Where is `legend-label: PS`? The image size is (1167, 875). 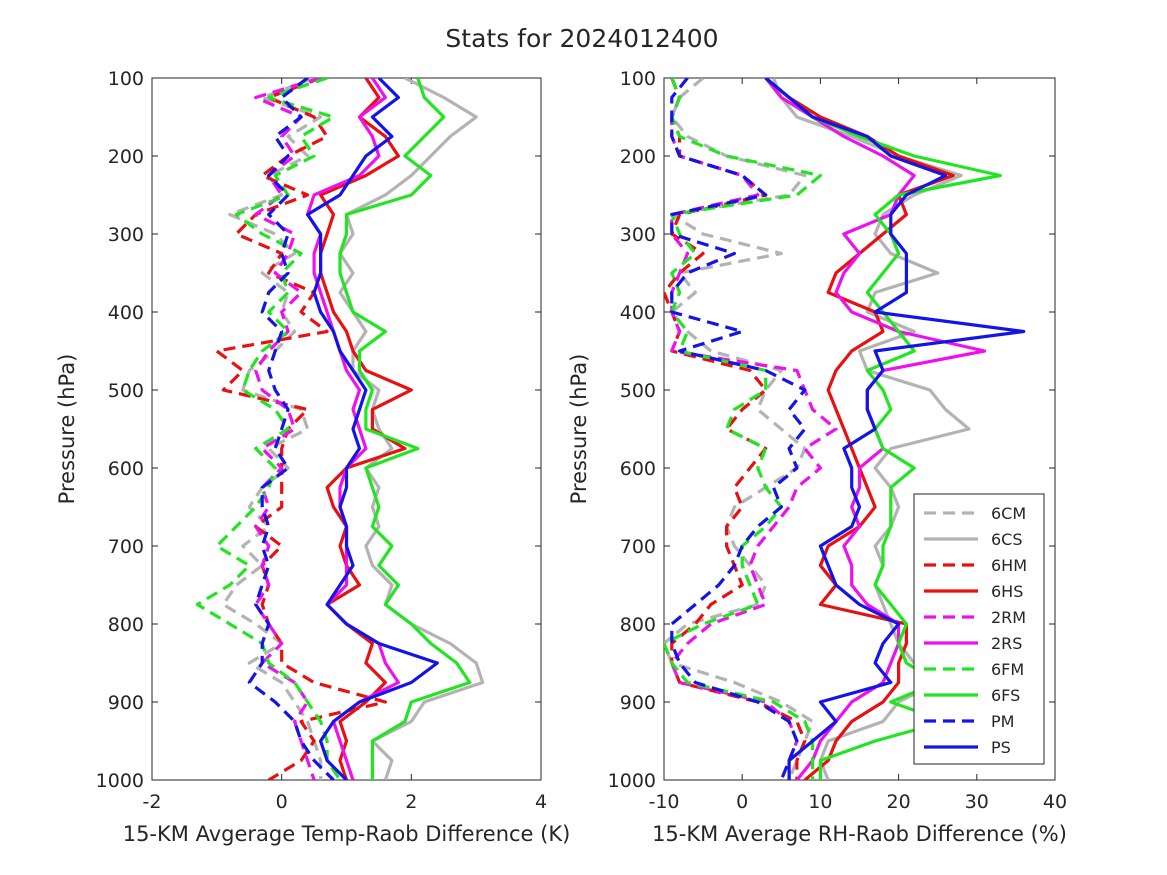
legend-label: PS is located at coordinates (1001, 747).